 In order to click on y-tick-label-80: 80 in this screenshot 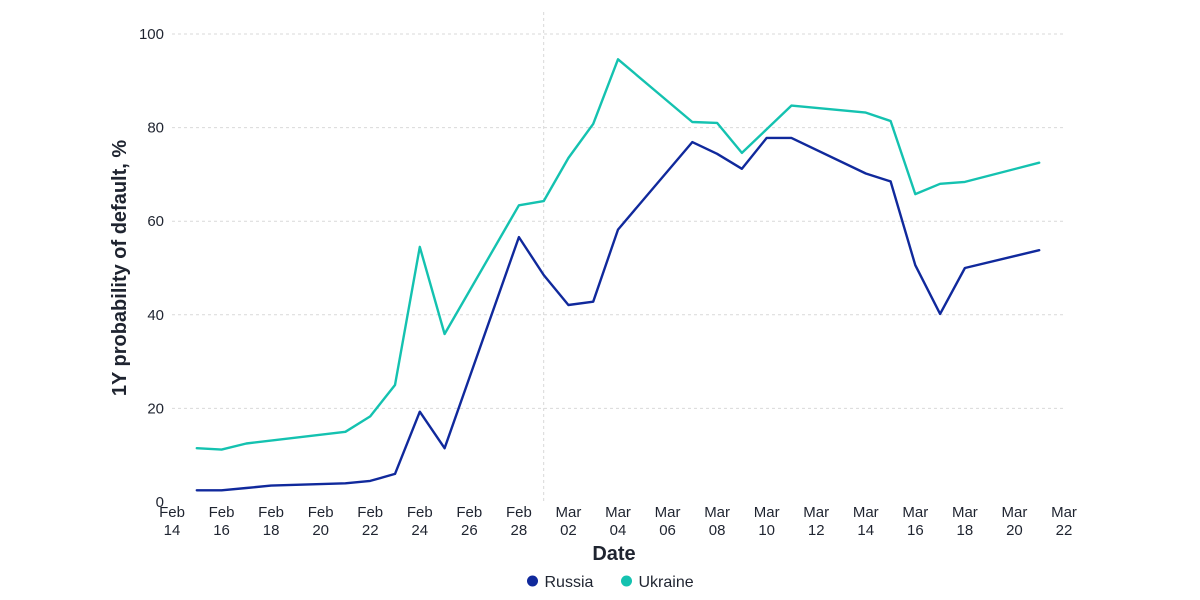, I will do `click(155, 128)`.